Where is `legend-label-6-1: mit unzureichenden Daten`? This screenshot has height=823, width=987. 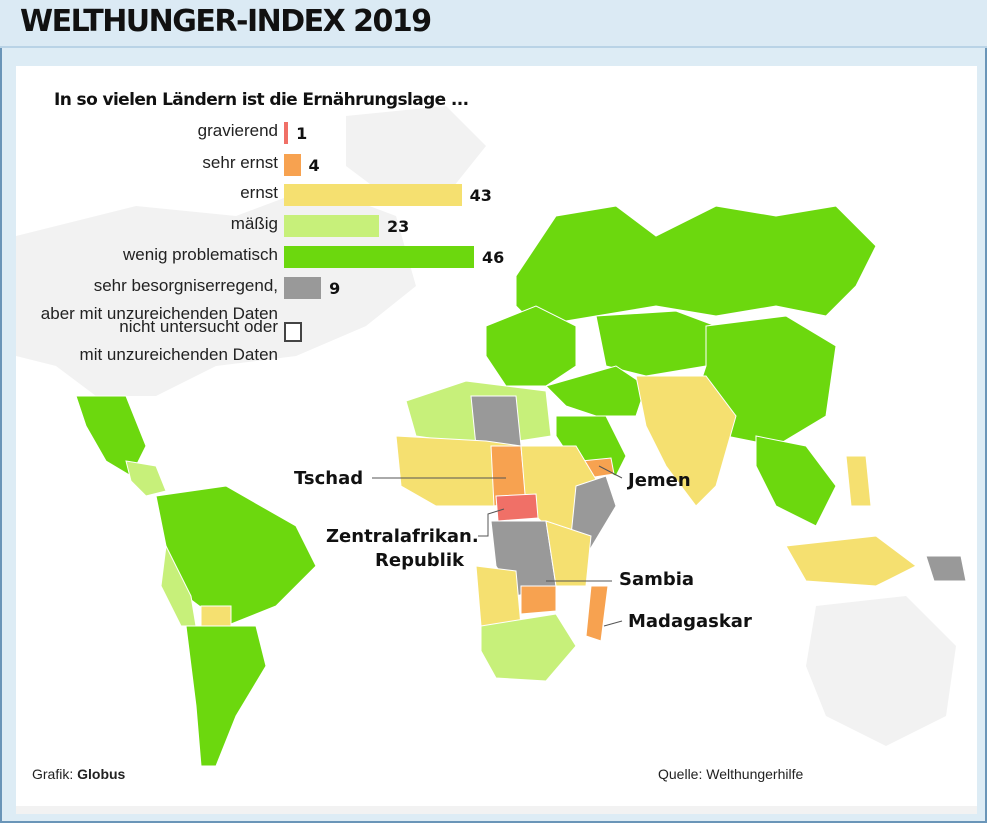
legend-label-6-1: mit unzureichenden Daten is located at coordinates (178, 354).